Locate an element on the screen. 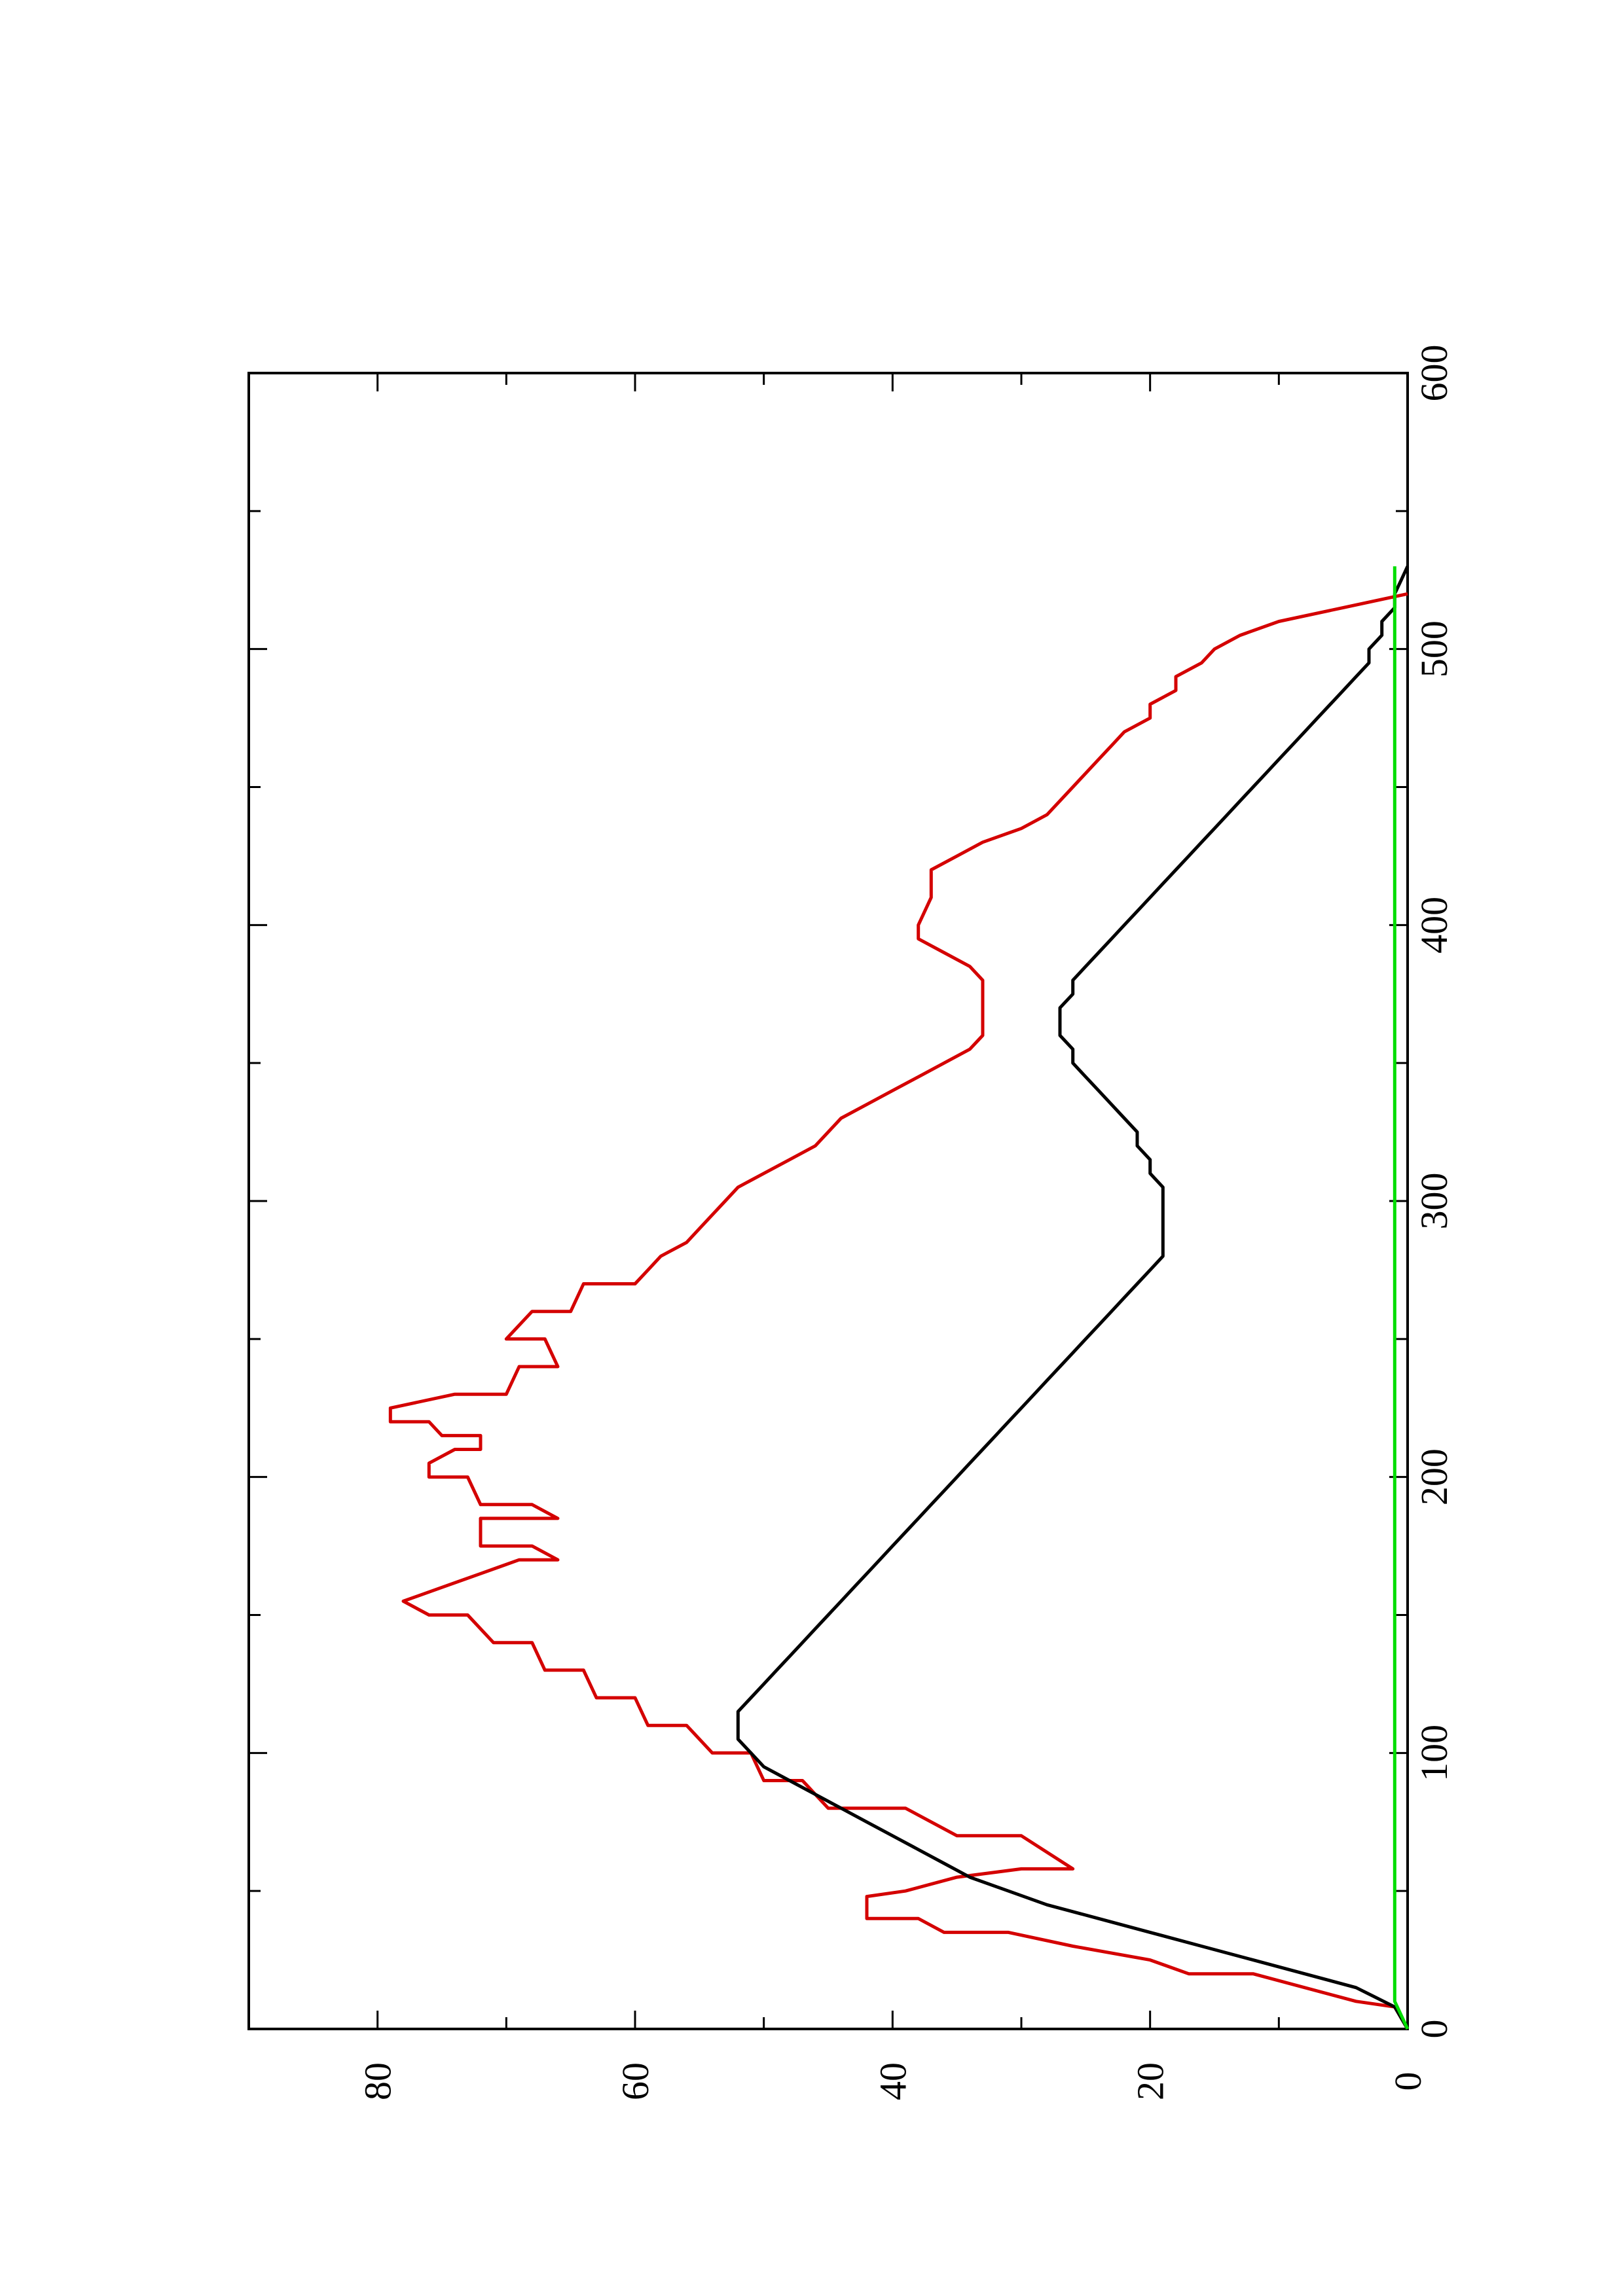 Image resolution: width=1623 pixels, height=2296 pixels. x-tick-label: 500 is located at coordinates (1434, 648).